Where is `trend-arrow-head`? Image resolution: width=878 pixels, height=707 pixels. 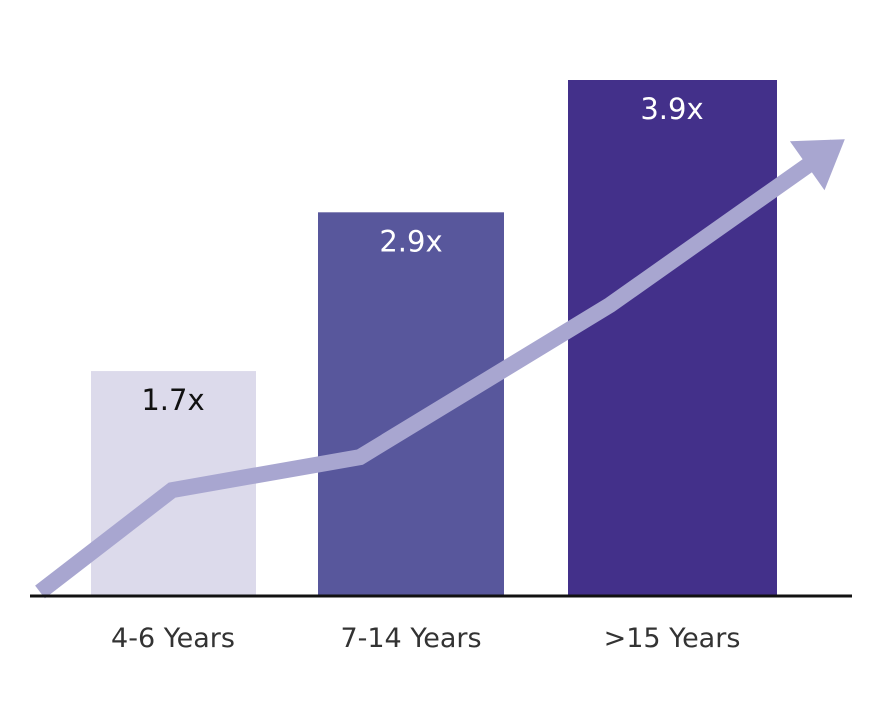 trend-arrow-head is located at coordinates (817, 165).